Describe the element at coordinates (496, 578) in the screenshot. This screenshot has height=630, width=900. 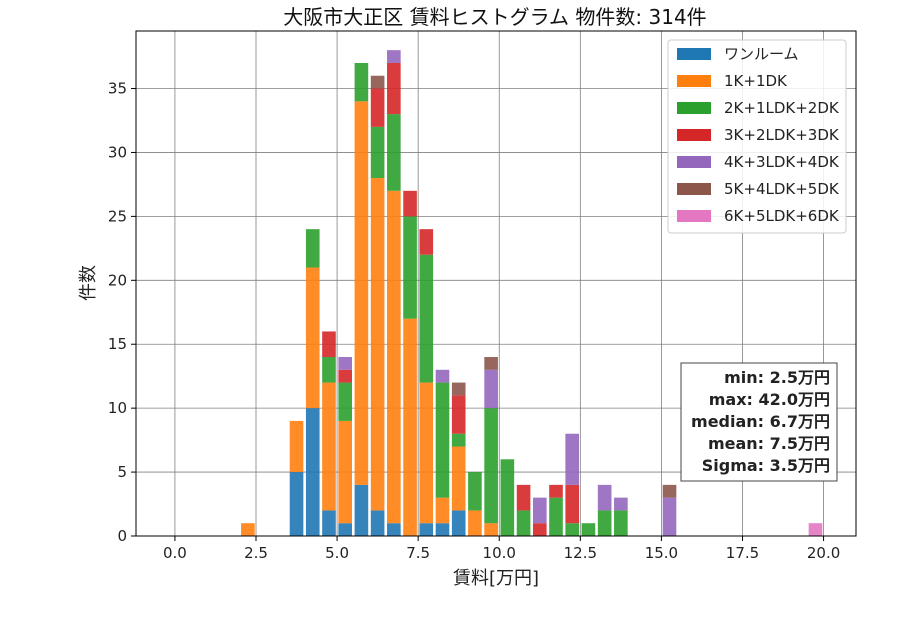
I see `x-axis-label: 賃料[万円]` at that location.